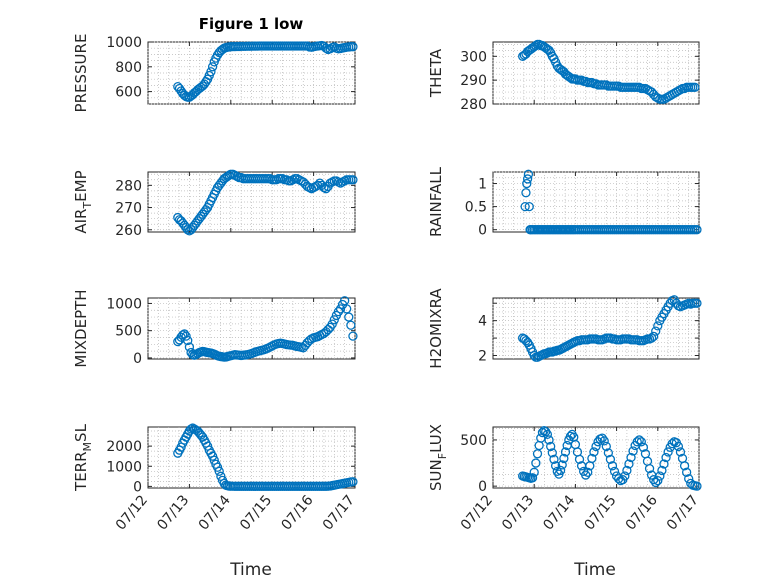  What do you see at coordinates (124, 447) in the screenshot?
I see `y-tick-label: 2000` at bounding box center [124, 447].